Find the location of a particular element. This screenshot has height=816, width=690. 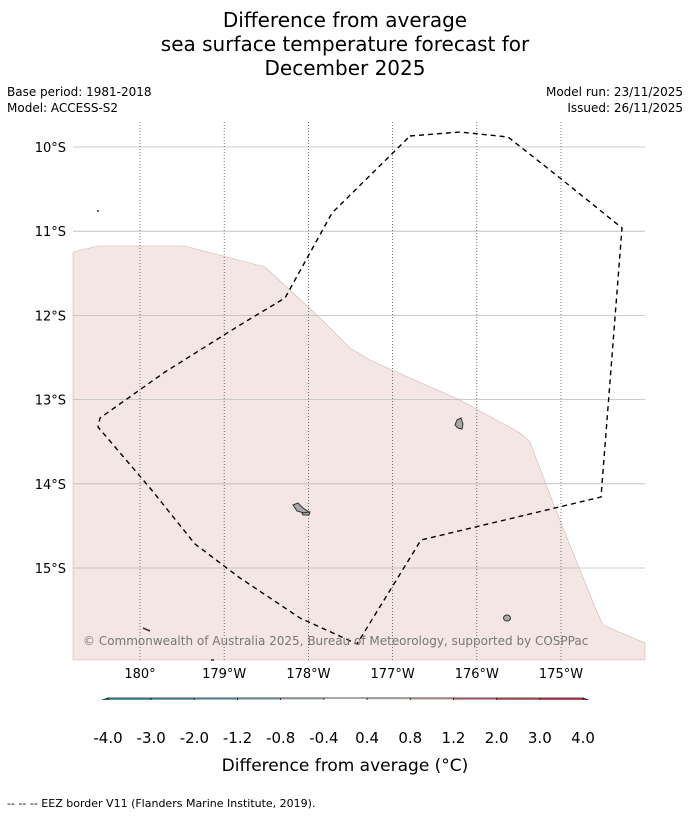

model-name: Model: ACCESS-S2 is located at coordinates (63, 108).